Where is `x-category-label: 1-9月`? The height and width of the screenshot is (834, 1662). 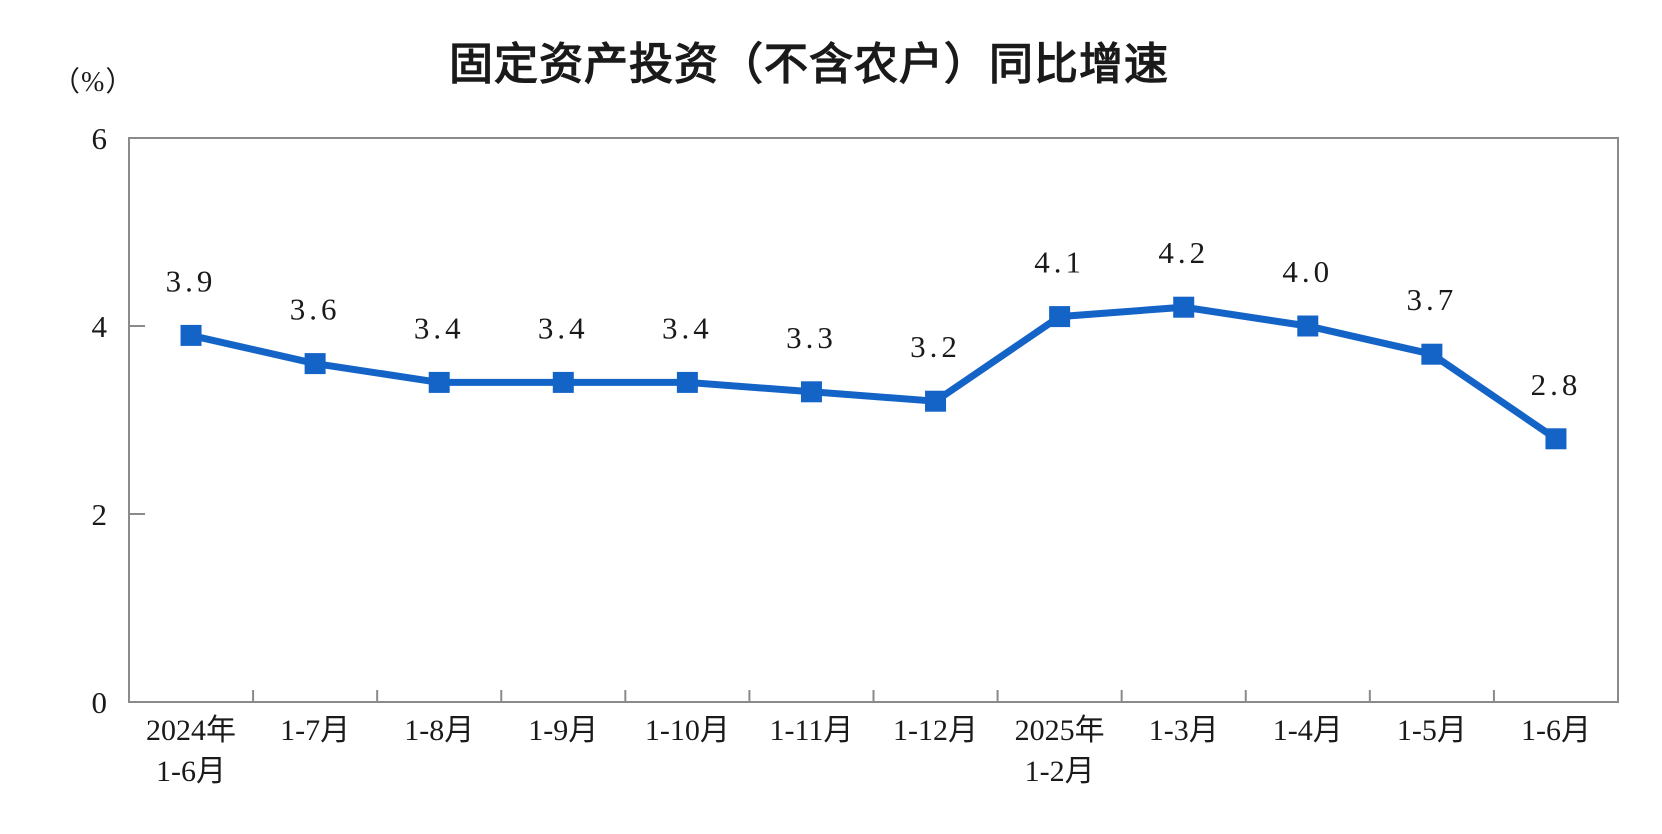
x-category-label: 1-9月 is located at coordinates (563, 730).